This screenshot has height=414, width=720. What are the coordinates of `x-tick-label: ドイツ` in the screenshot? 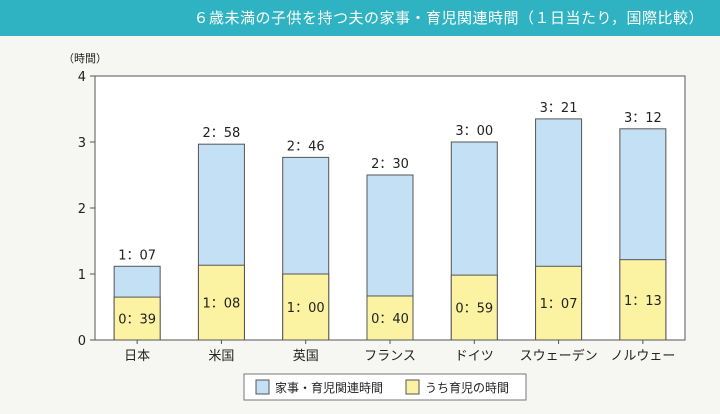 It's located at (474, 356).